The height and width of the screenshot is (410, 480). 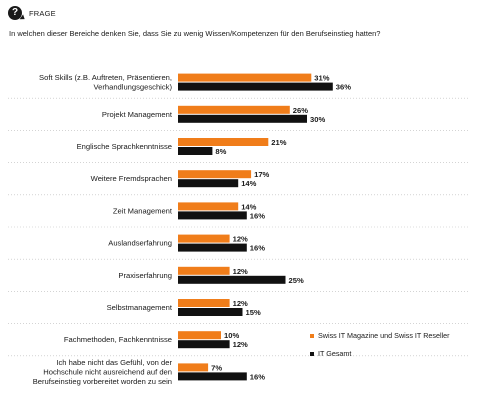 I want to click on category-label: Auslandserfahrung, so click(x=140, y=243).